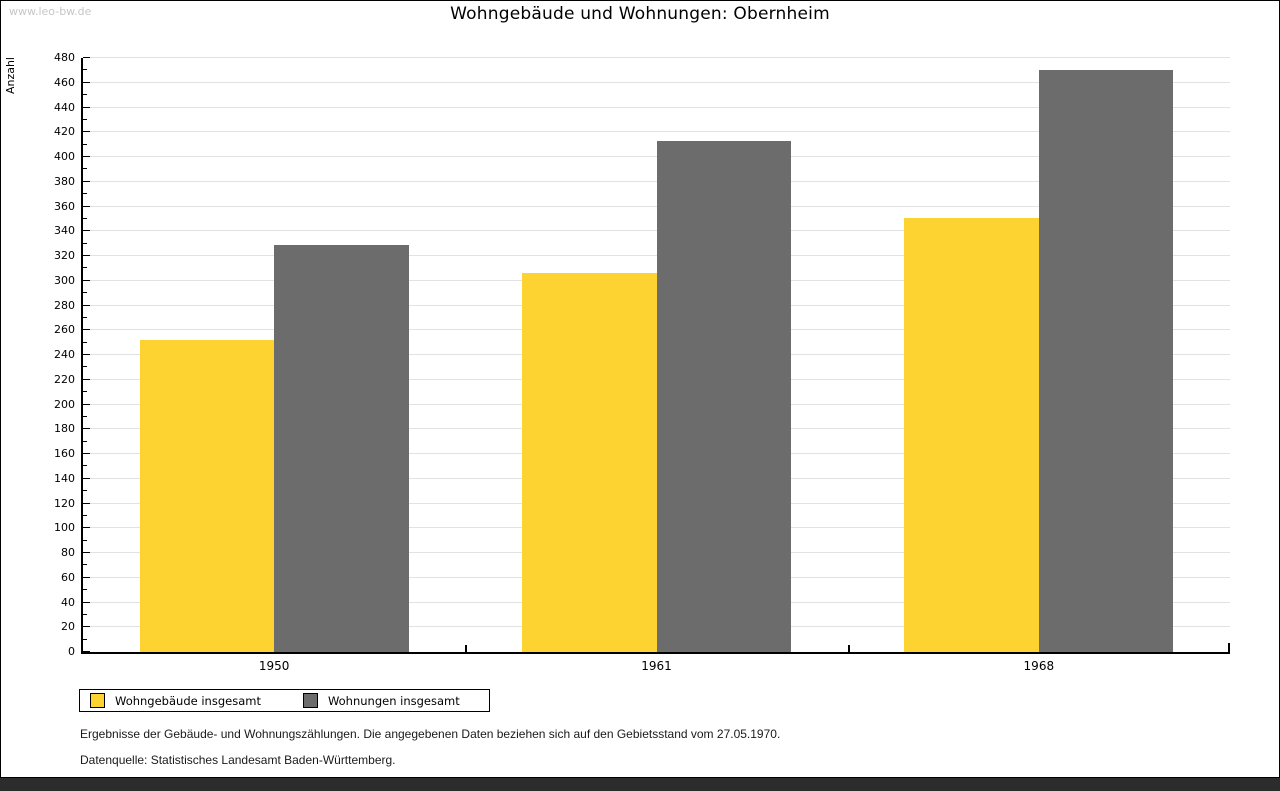 Image resolution: width=1280 pixels, height=791 pixels. Describe the element at coordinates (64, 429) in the screenshot. I see `y-tick-label-180: 180` at that location.